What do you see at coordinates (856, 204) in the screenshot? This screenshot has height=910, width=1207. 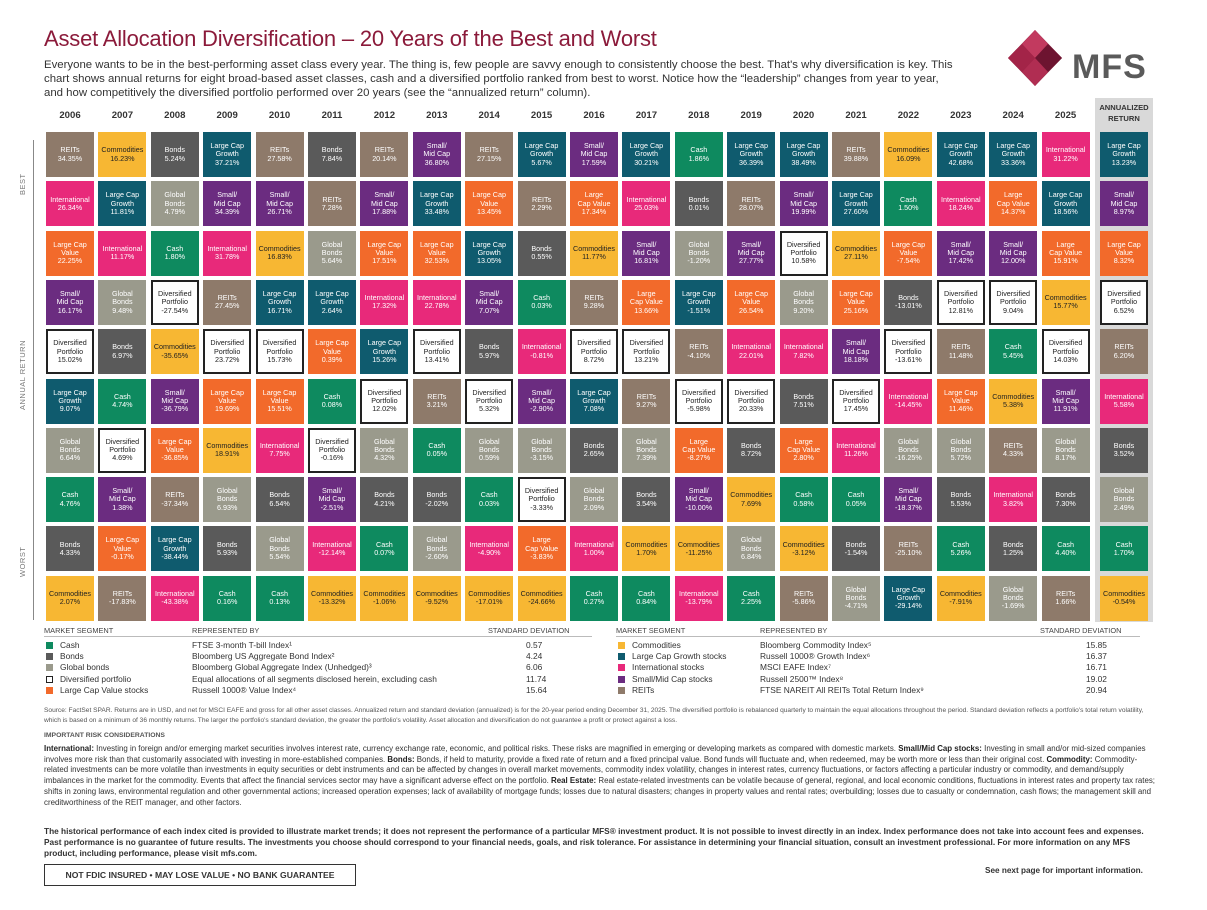 I see `return-cell-lcg: Large Cap Growth 27.60%` at bounding box center [856, 204].